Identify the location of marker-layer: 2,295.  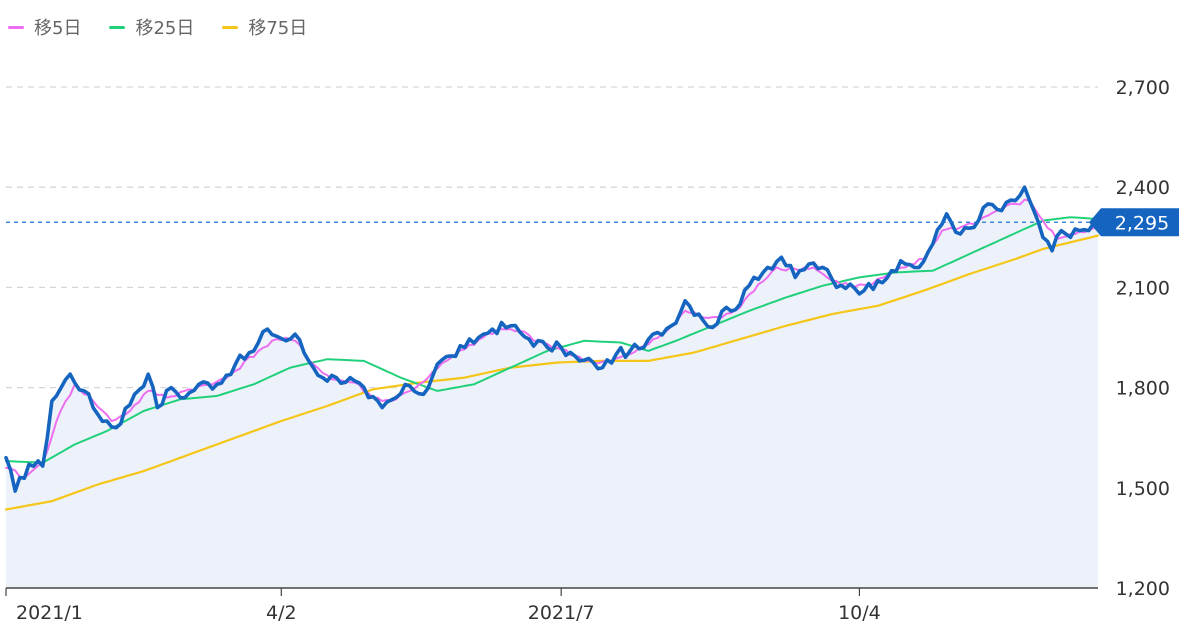
(592, 222).